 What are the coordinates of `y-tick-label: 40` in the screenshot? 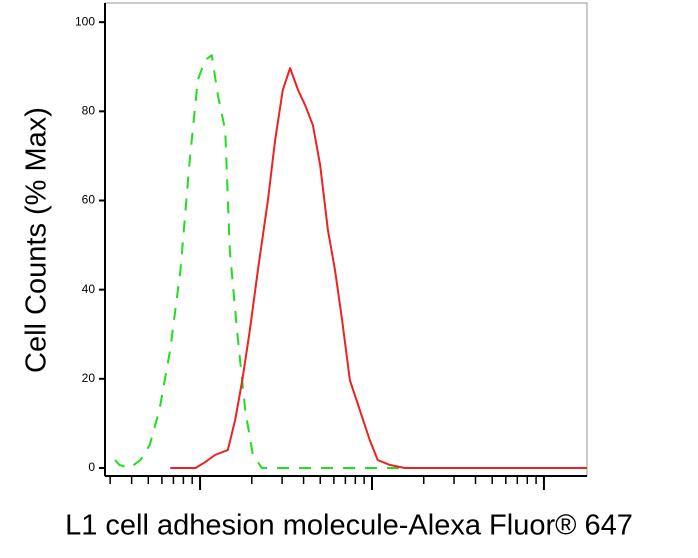 It's located at (89, 289).